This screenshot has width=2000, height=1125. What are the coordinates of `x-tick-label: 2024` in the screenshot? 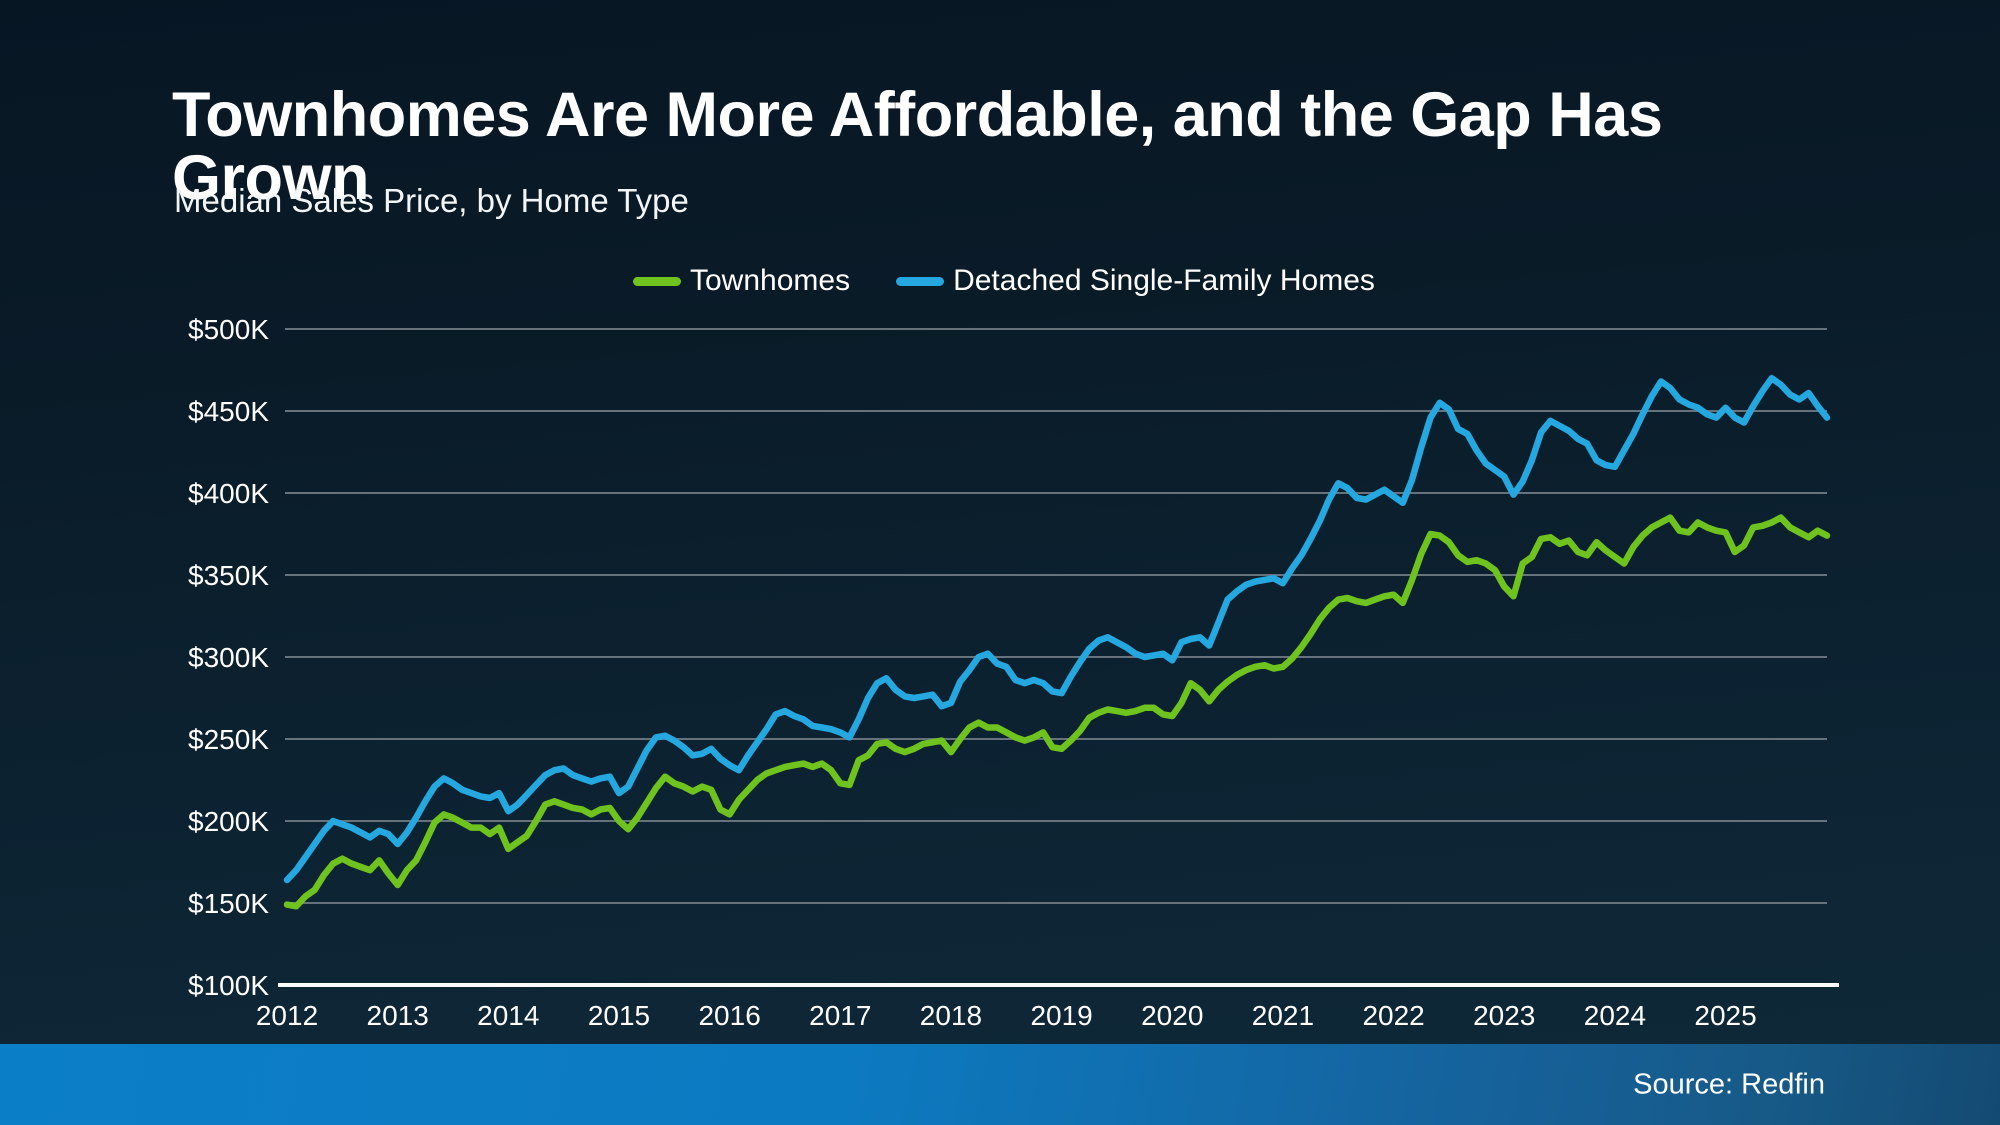 It's located at (1615, 1015).